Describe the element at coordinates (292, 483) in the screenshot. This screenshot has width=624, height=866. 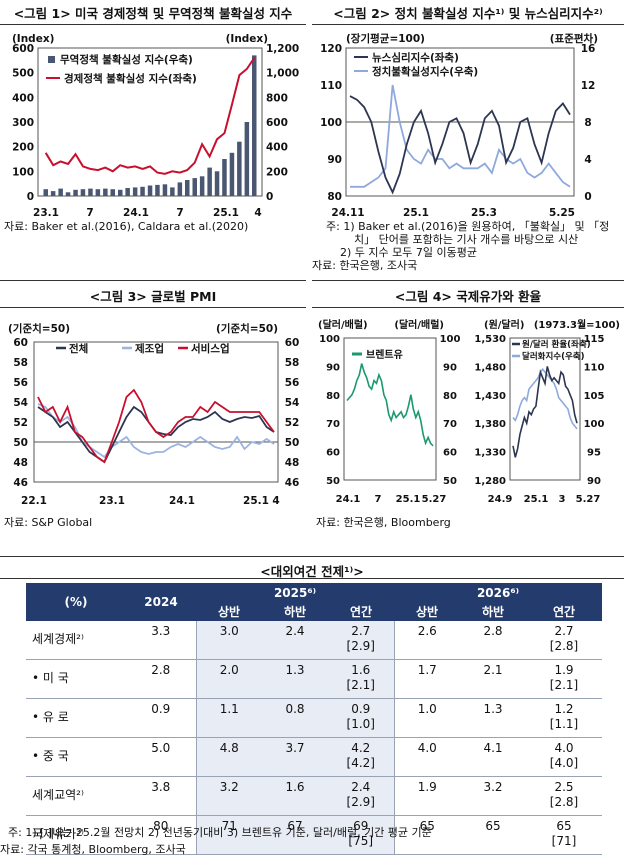
I see `right-tick-label: 46` at that location.